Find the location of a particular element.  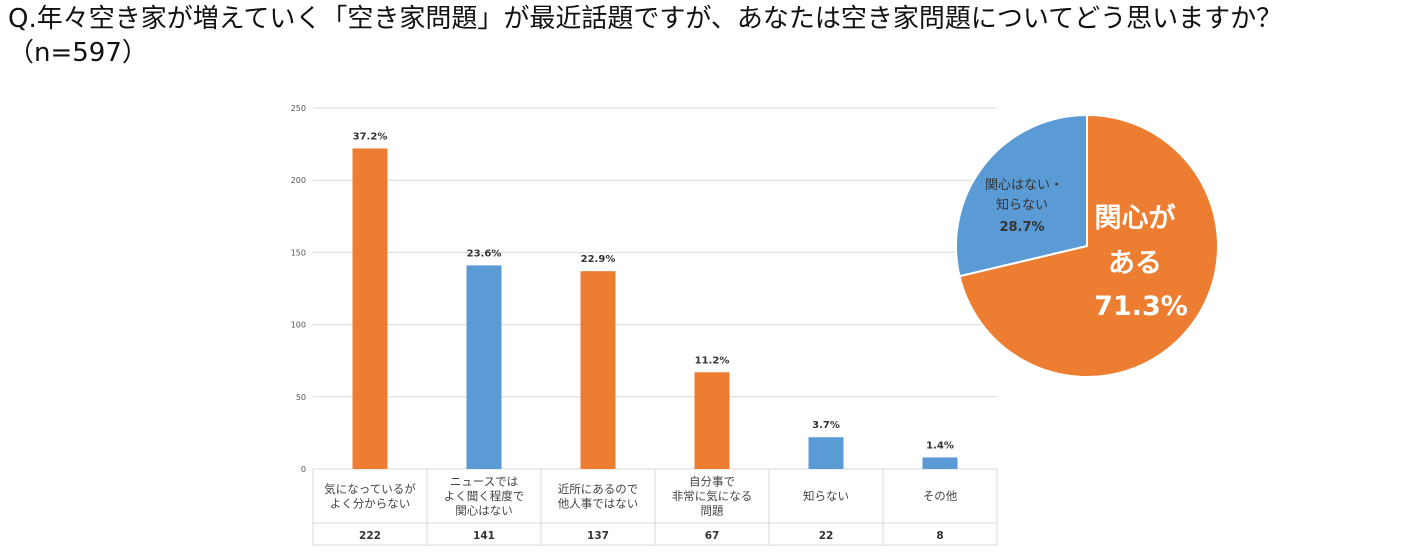

y-tick-label: 200 is located at coordinates (298, 180).